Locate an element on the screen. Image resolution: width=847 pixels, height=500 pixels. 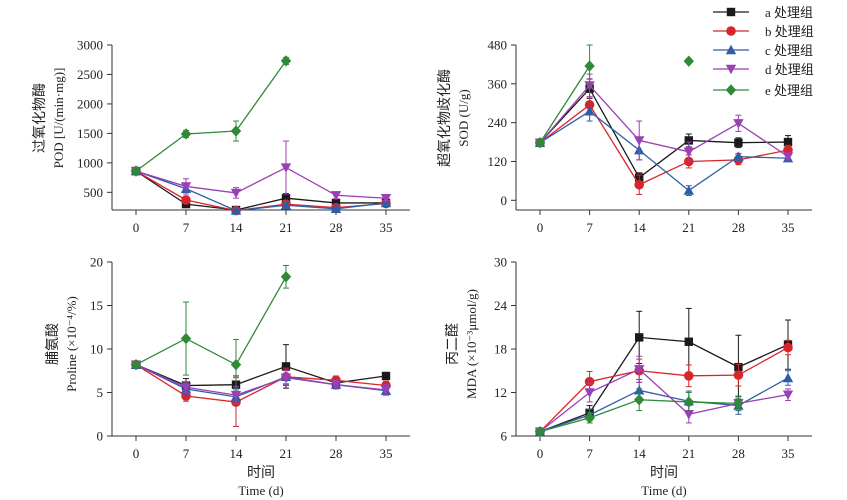
y-tick-label: 500 is located at coordinates (94, 192).